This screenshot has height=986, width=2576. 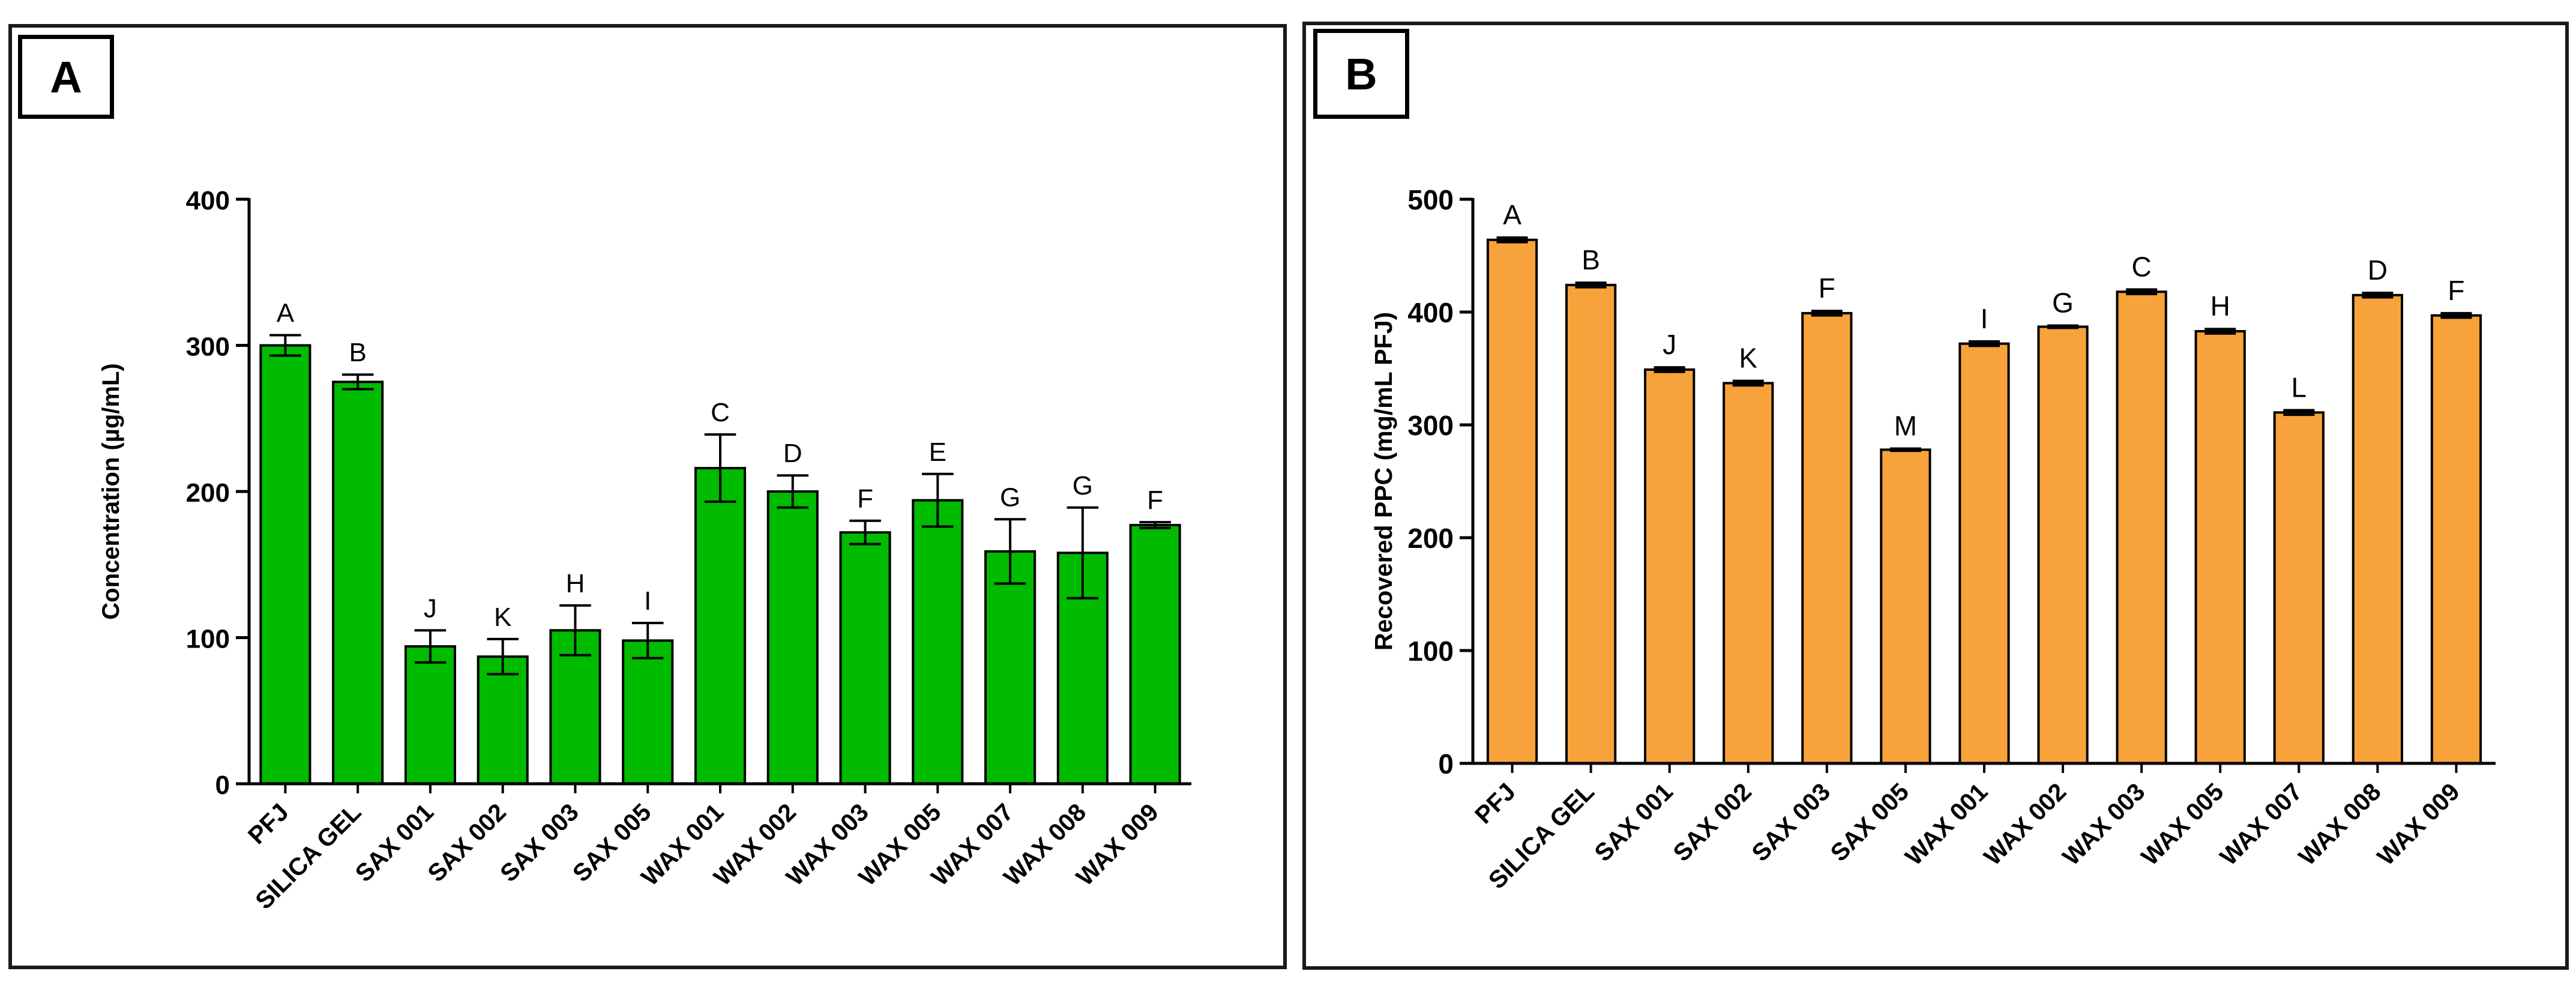 I want to click on category-label: SAX 005, so click(x=1870, y=822).